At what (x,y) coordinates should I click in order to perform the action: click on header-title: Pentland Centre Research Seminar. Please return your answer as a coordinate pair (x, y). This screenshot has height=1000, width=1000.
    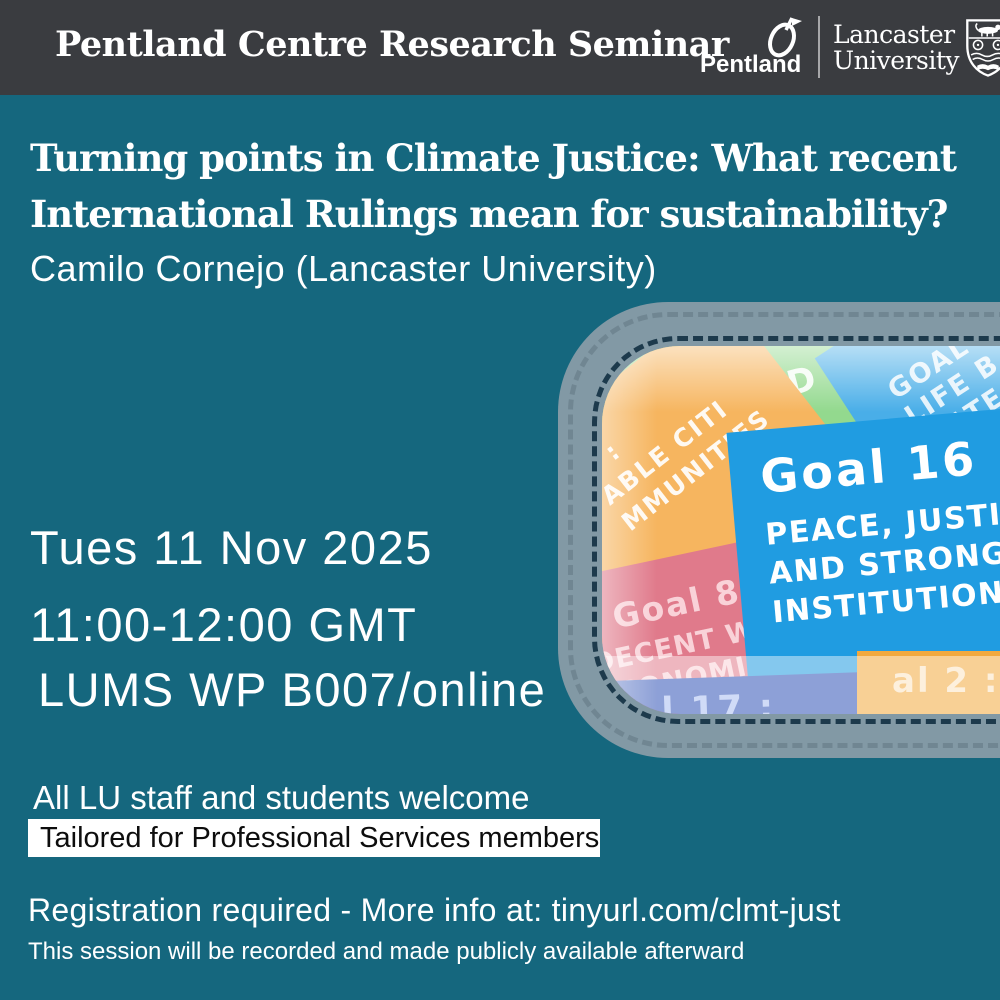
    Looking at the image, I should click on (392, 44).